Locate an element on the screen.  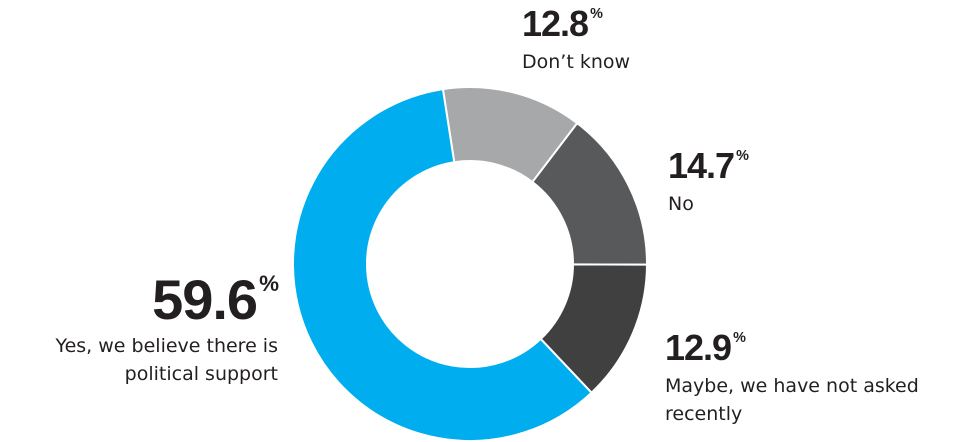
value-number: 59.6 is located at coordinates (205, 299).